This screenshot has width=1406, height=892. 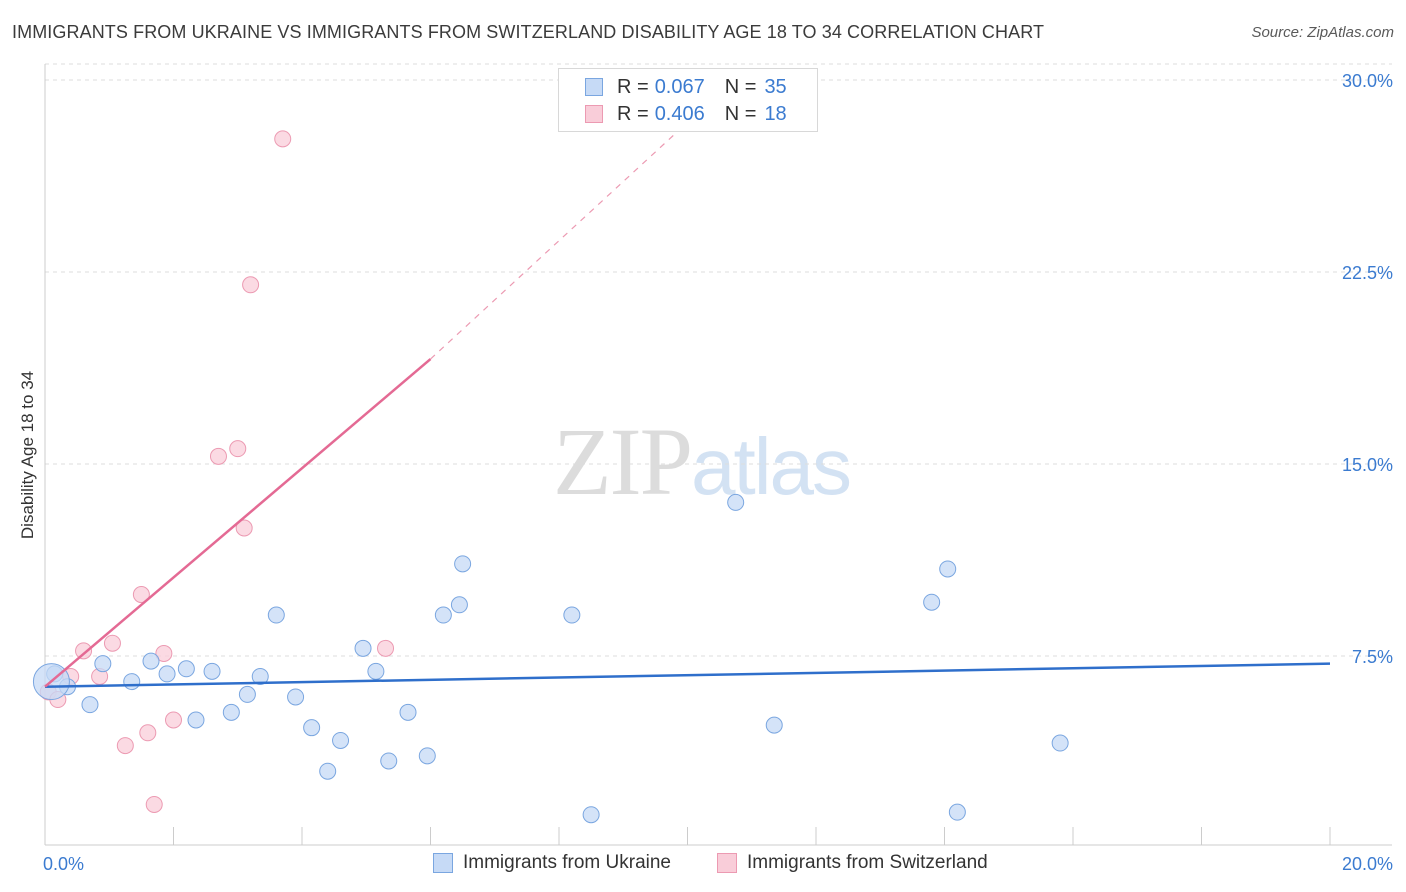 I want to click on bottom-legend-switzerland: Immigrants from Switzerland, so click(x=852, y=863).